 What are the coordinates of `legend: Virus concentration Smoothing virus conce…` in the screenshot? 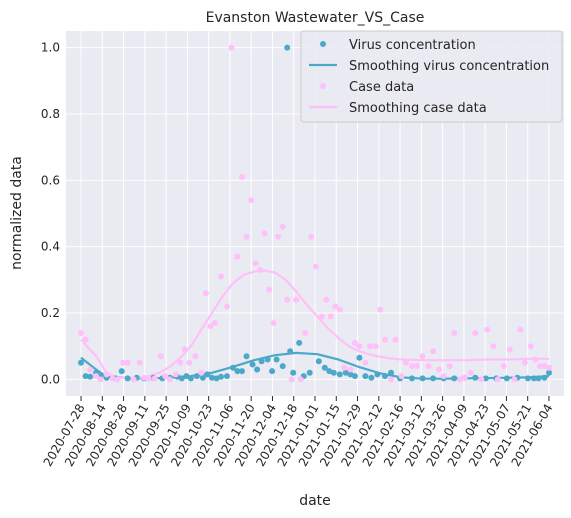 It's located at (431, 76).